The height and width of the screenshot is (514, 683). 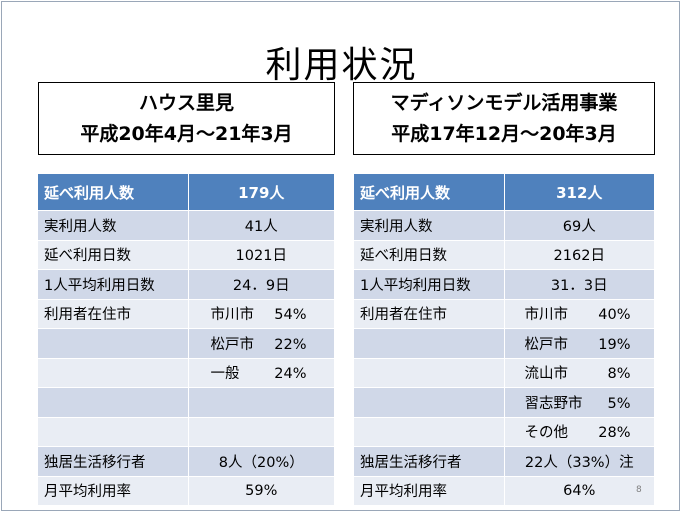 I want to click on table-row: 松戸市 22%, so click(x=186, y=343).